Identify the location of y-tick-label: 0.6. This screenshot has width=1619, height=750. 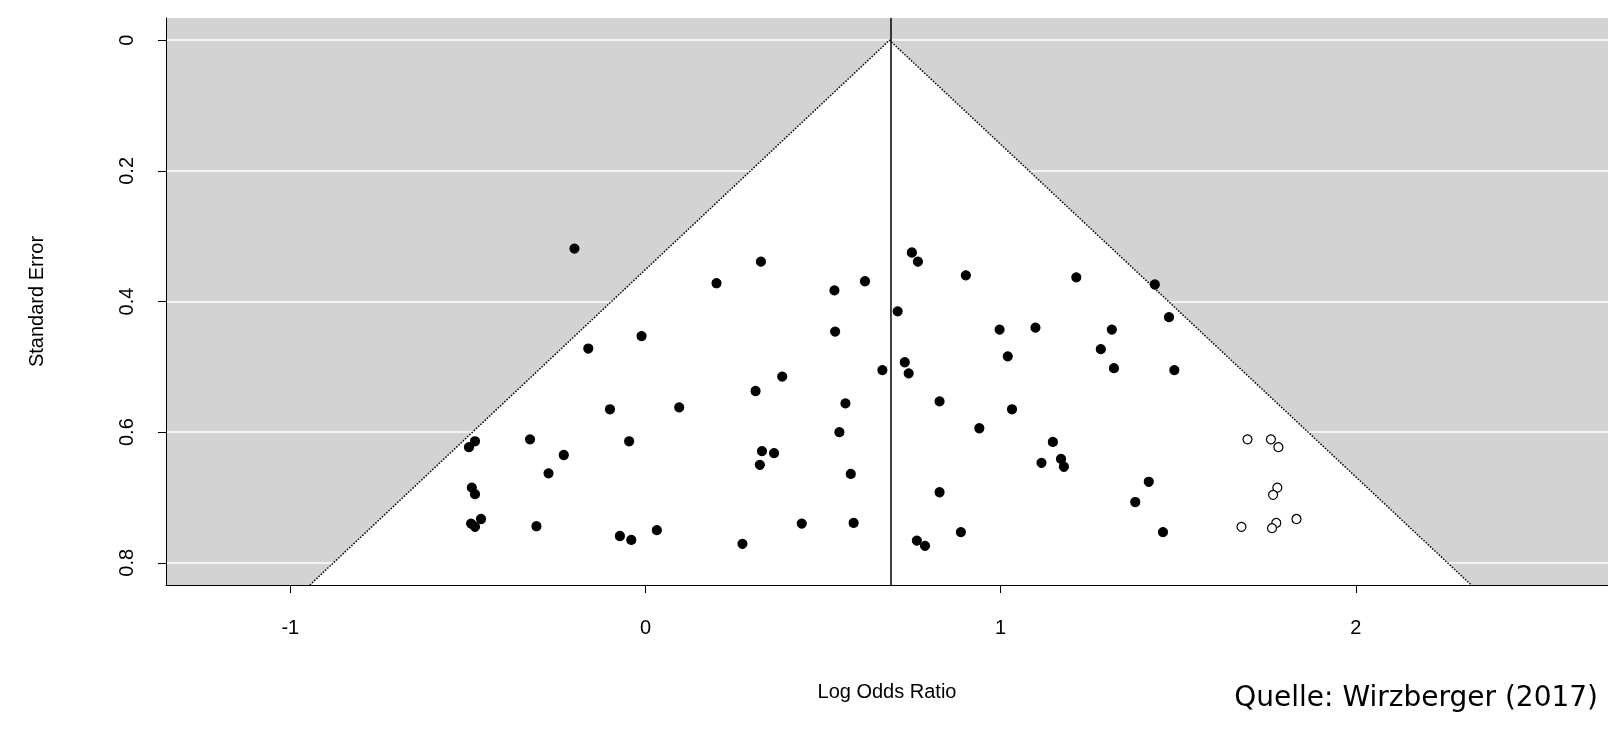
(126, 432).